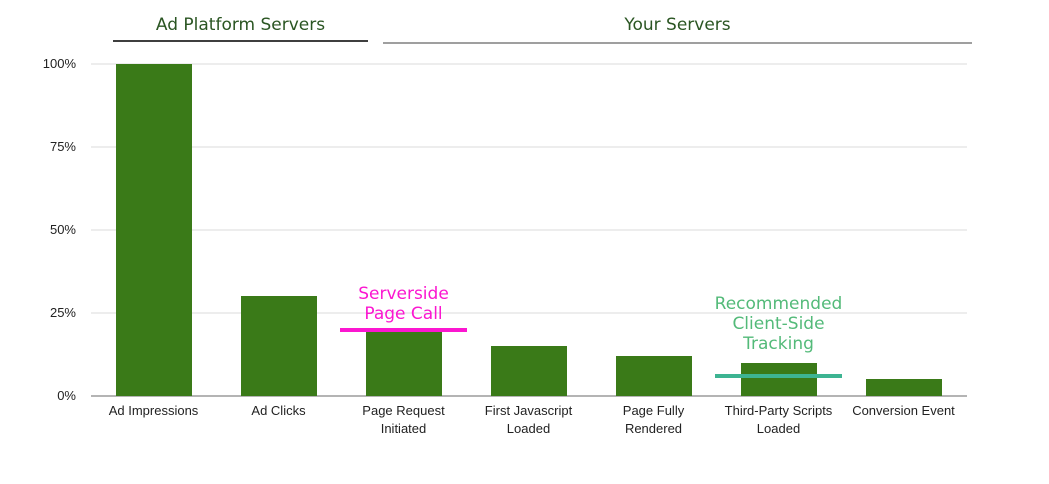  I want to click on annotation-line-recommended-client-side-tracking, so click(778, 376).